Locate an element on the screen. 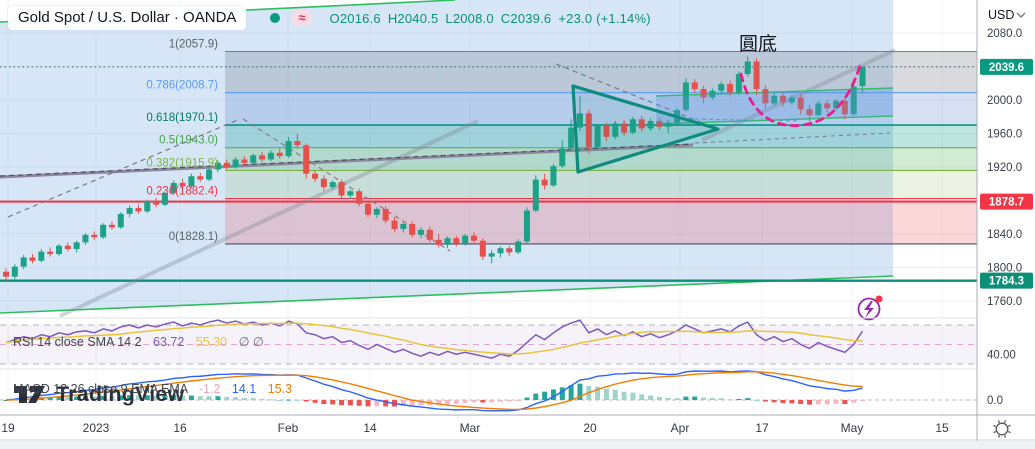 This screenshot has width=1035, height=449. time-tick-label: Feb is located at coordinates (288, 428).